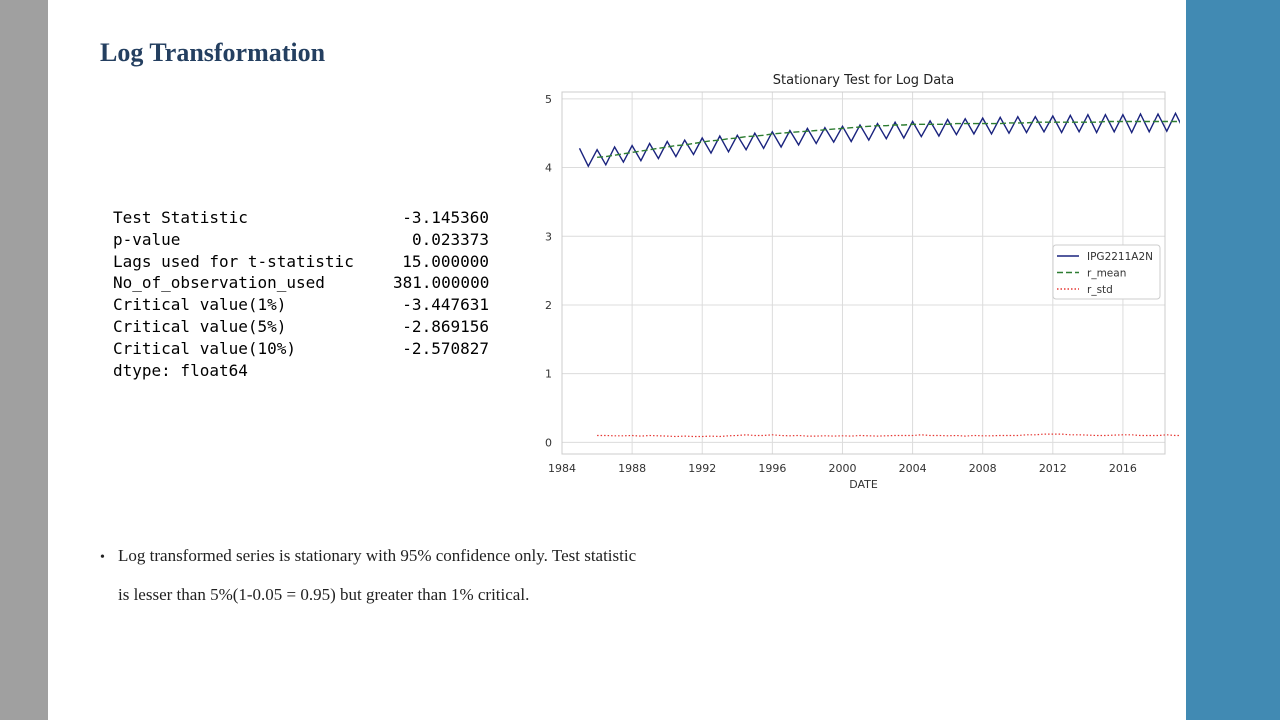 The image size is (1280, 720). Describe the element at coordinates (180, 217) in the screenshot. I see `stat-label: Test Statistic` at that location.